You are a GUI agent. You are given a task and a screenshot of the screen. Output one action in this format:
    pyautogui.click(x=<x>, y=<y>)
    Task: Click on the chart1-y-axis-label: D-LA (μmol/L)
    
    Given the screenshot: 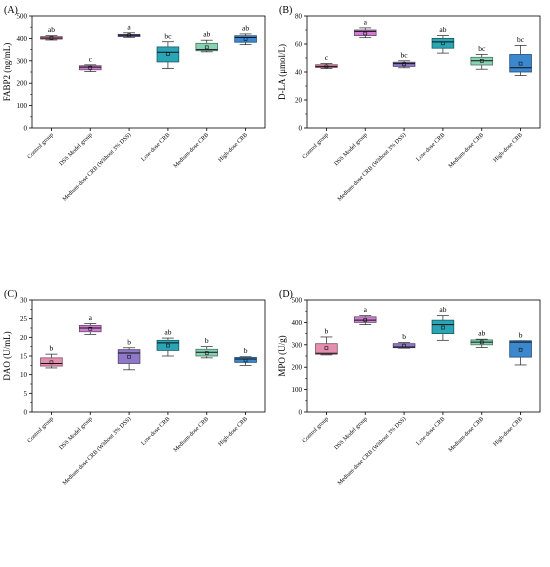 What is the action you would take?
    pyautogui.click(x=282, y=72)
    